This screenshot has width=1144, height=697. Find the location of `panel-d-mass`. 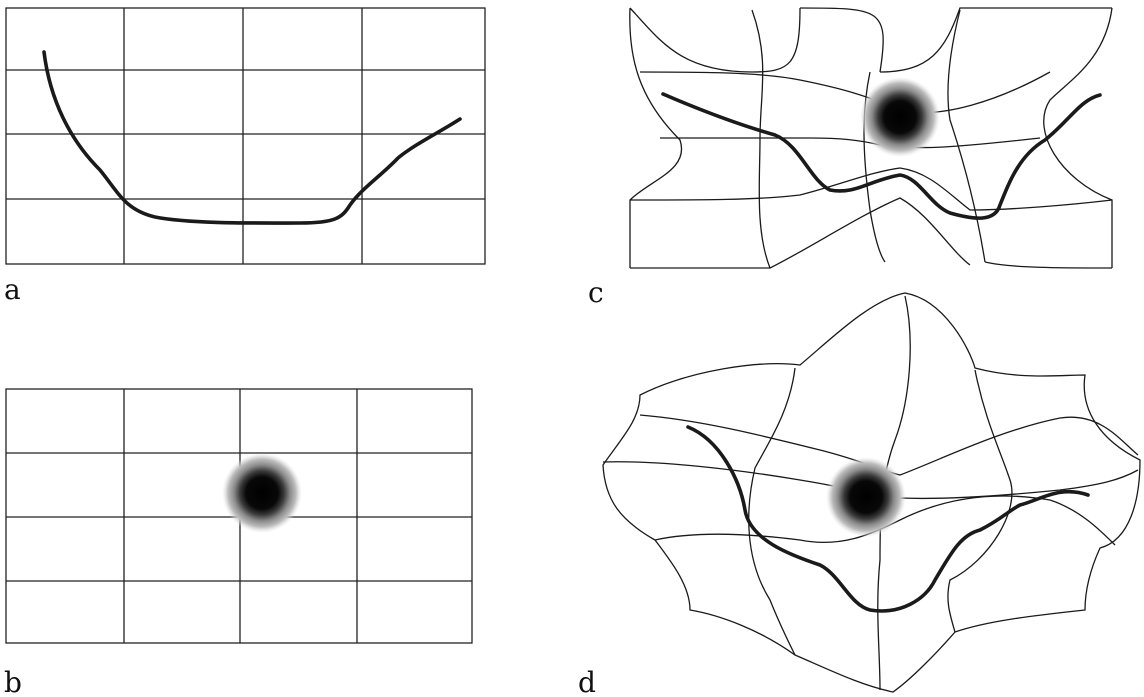

panel-d-mass is located at coordinates (866, 497).